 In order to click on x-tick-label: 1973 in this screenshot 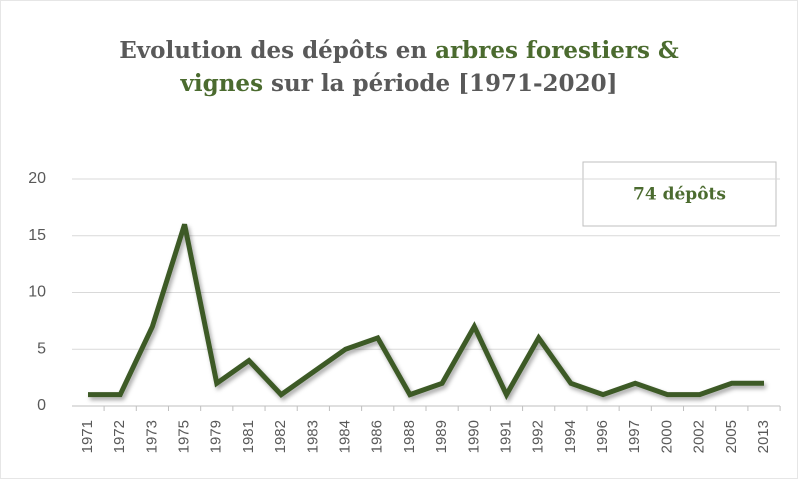, I will do `click(151, 436)`.